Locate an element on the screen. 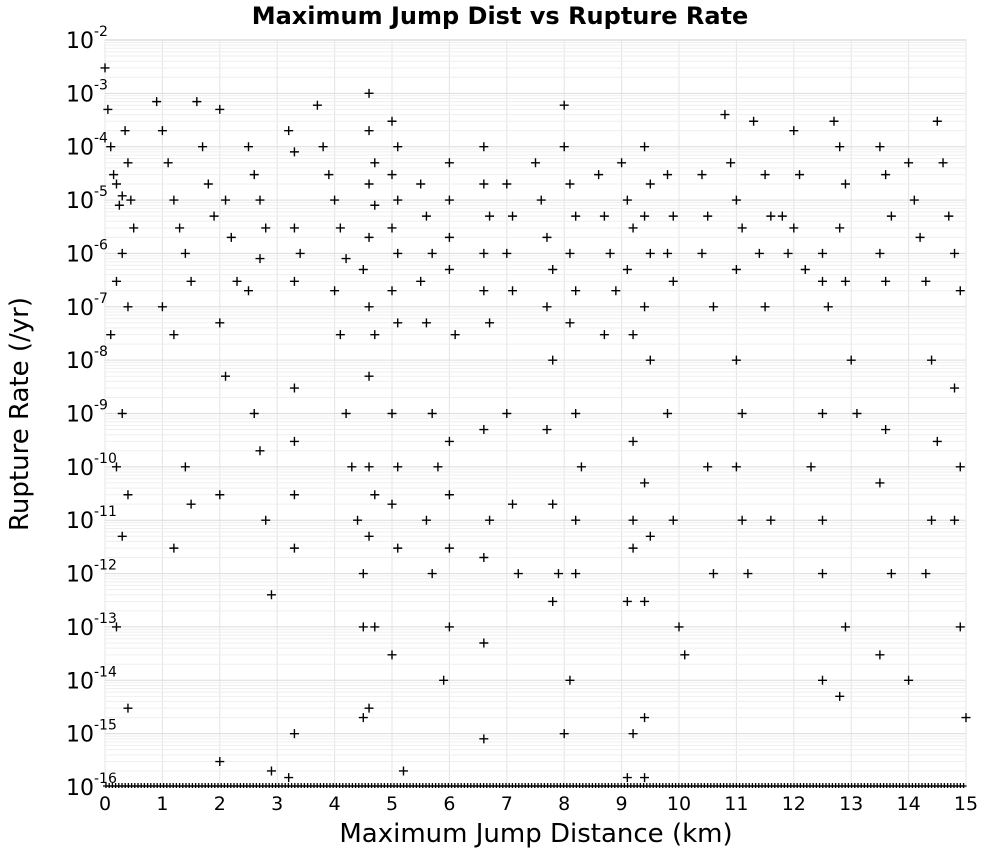 This screenshot has width=1000, height=850. y-tick-label: 10⁻¹⁵ is located at coordinates (91, 733).